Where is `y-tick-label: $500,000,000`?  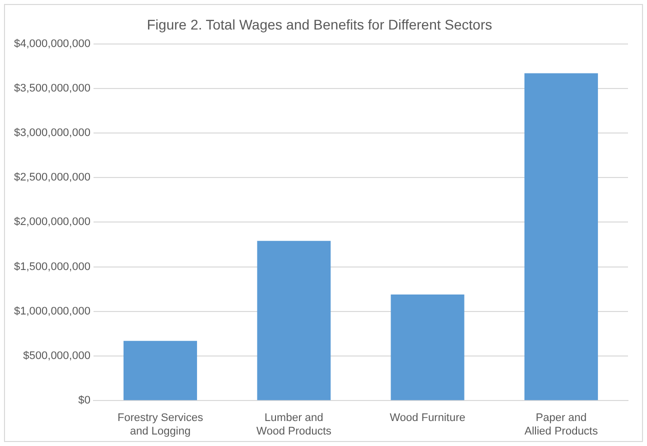
y-tick-label: $500,000,000 is located at coordinates (56, 356).